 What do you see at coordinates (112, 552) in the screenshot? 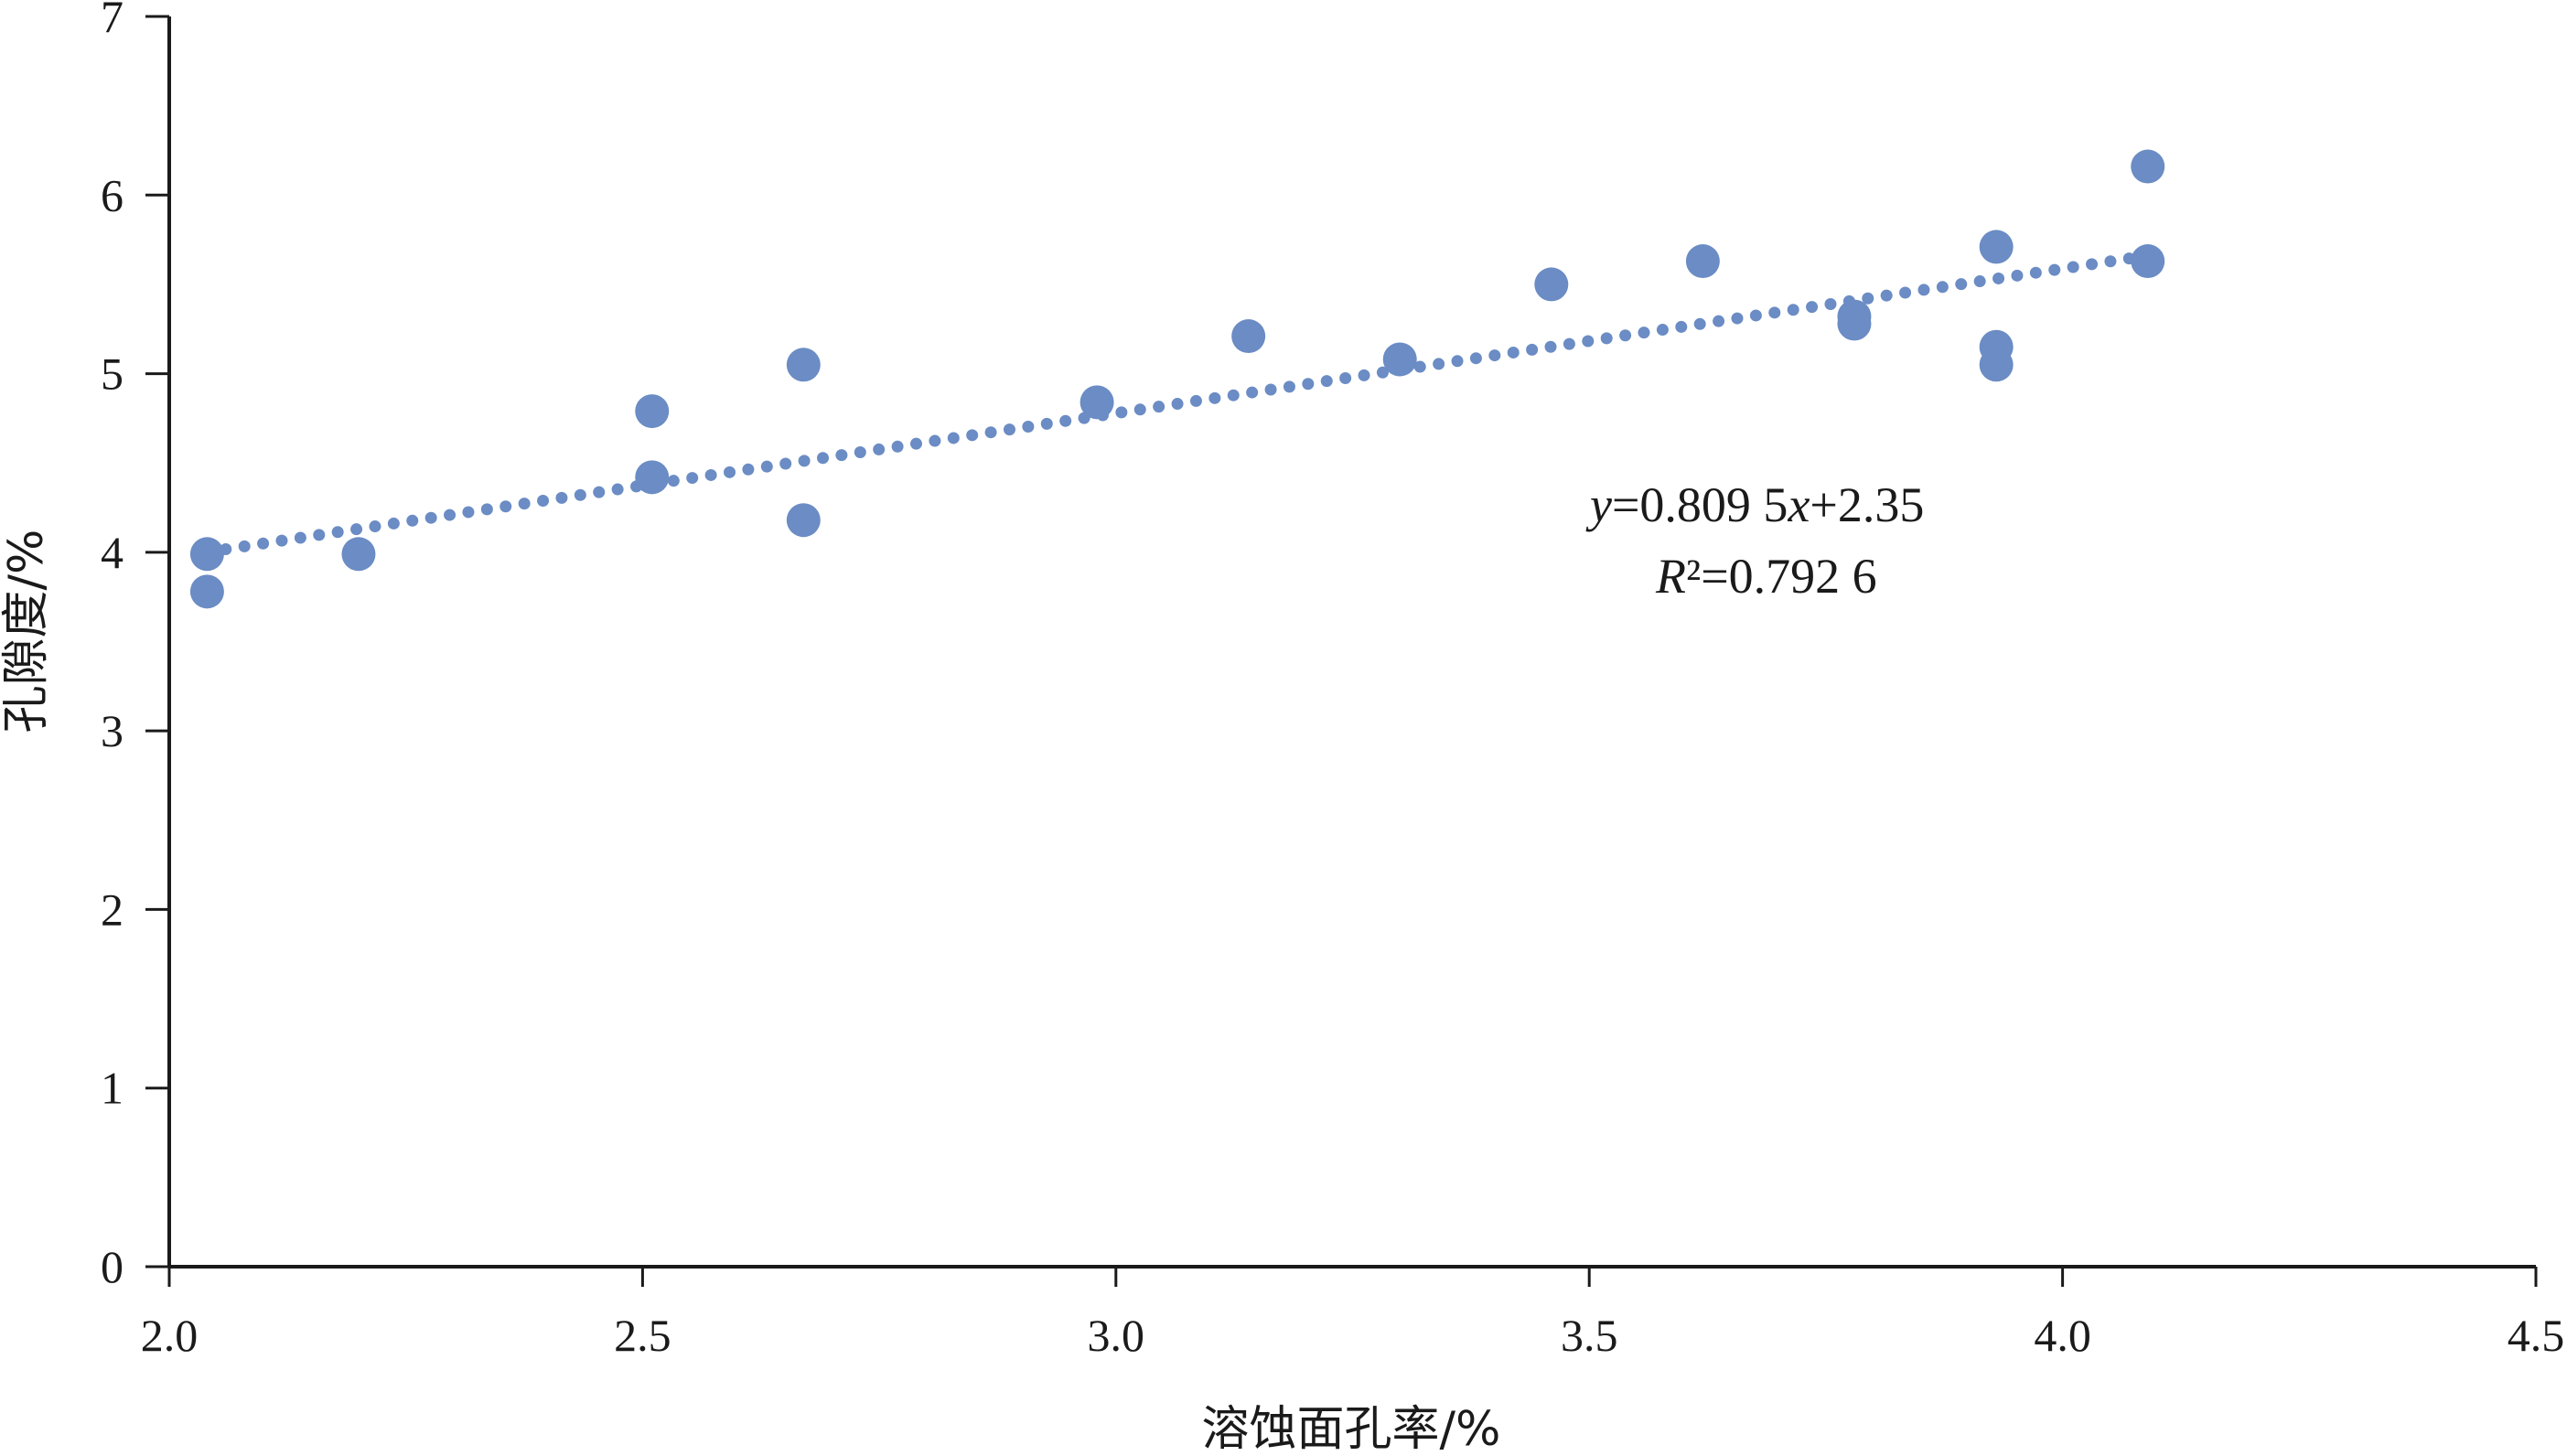
I see `y-tick-label: 4` at bounding box center [112, 552].